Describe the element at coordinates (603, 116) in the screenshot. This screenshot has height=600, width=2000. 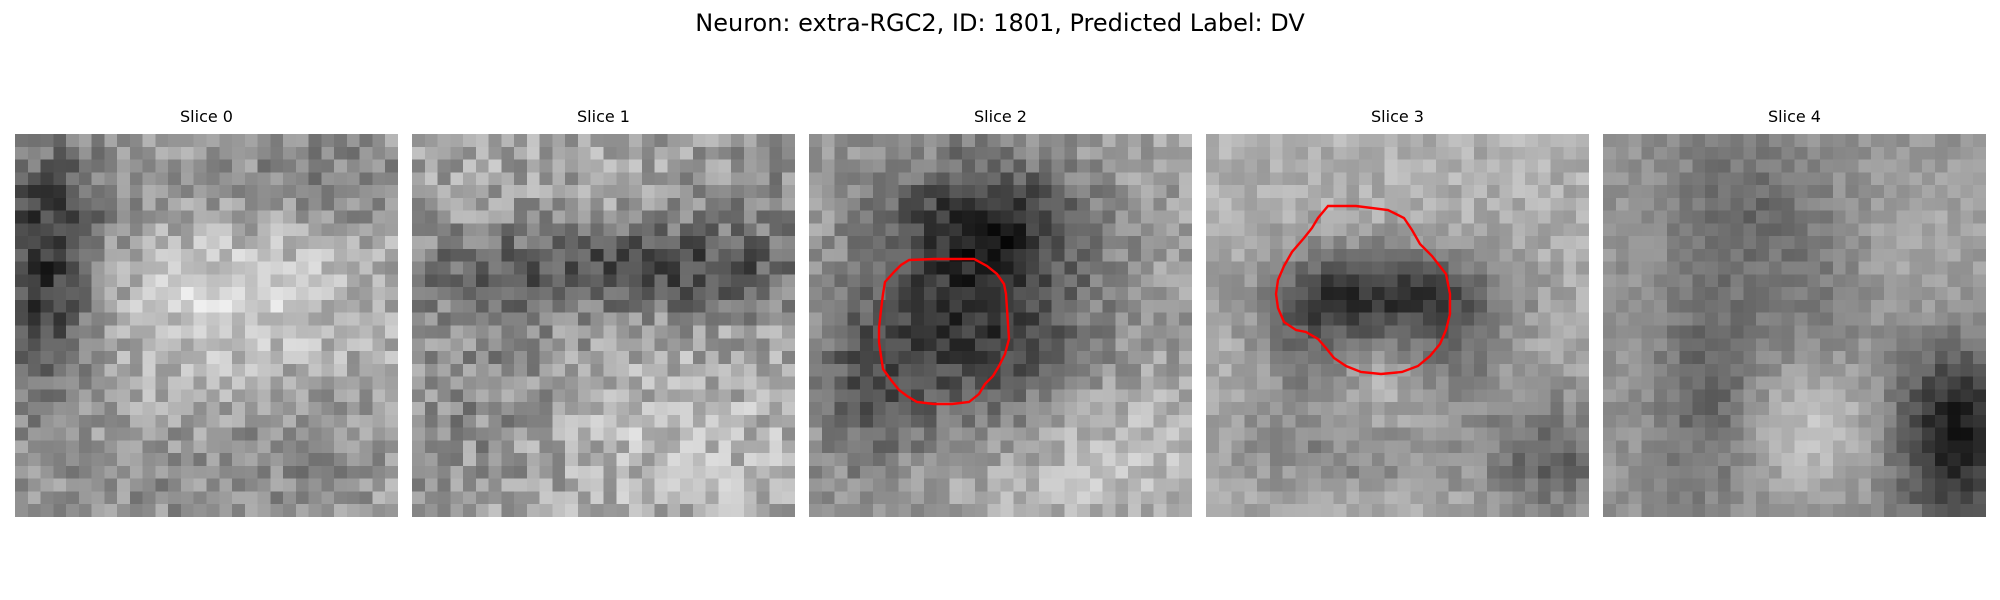
I see `slice-title-1: Slice 1` at that location.